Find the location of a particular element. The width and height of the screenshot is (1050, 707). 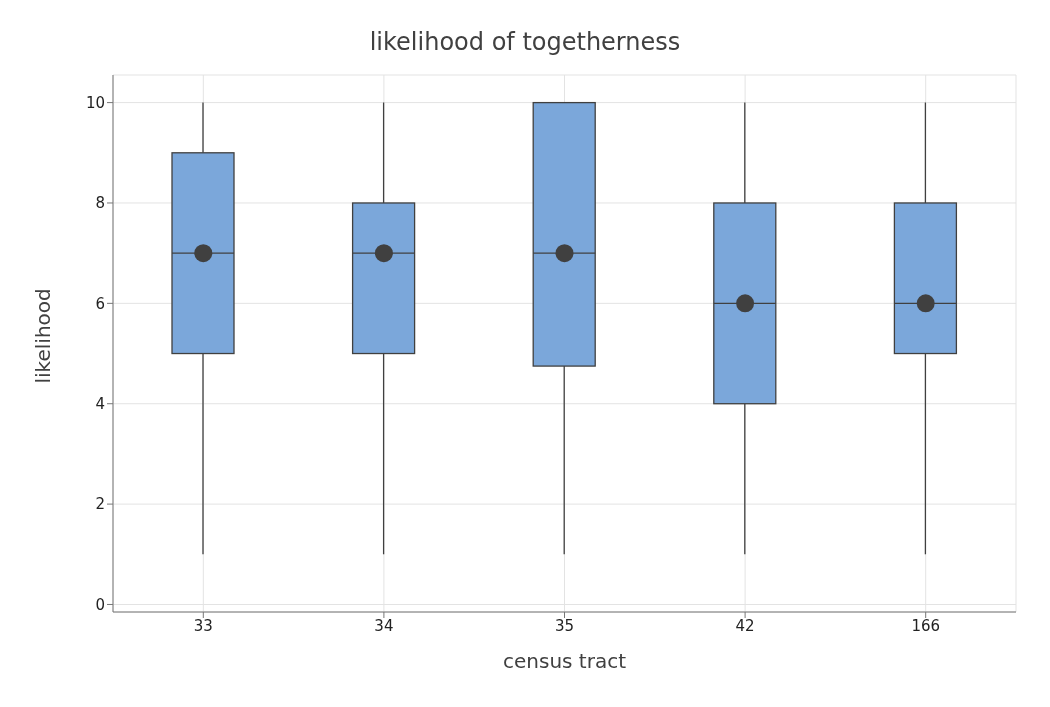

y-tick-label: 10 is located at coordinates (95, 102).